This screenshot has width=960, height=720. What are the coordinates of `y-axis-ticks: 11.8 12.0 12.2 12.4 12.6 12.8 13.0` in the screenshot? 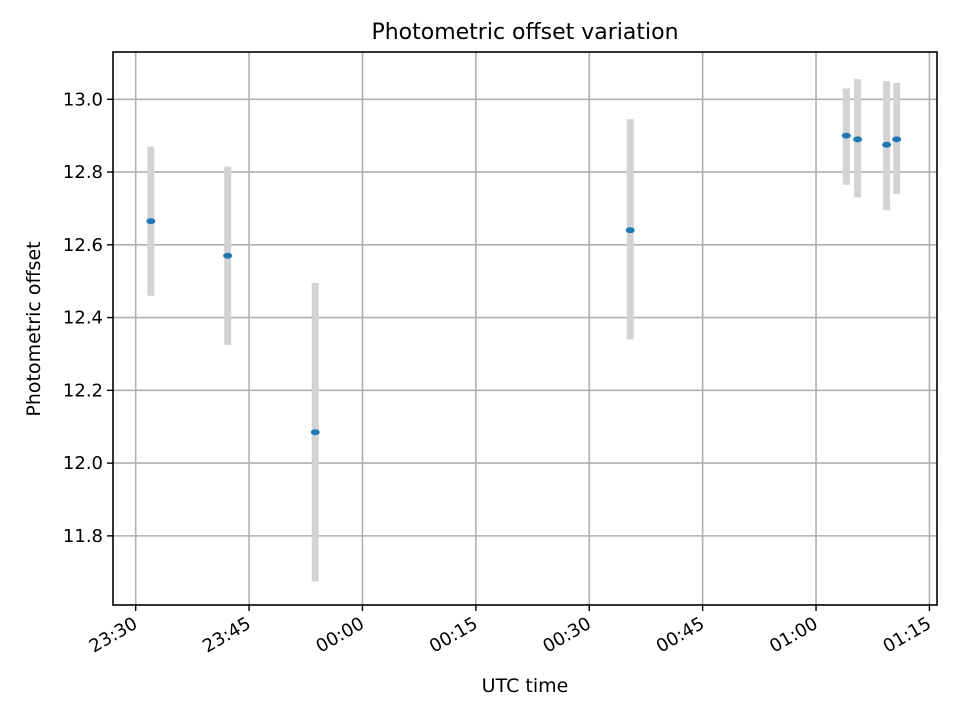 It's located at (88, 318).